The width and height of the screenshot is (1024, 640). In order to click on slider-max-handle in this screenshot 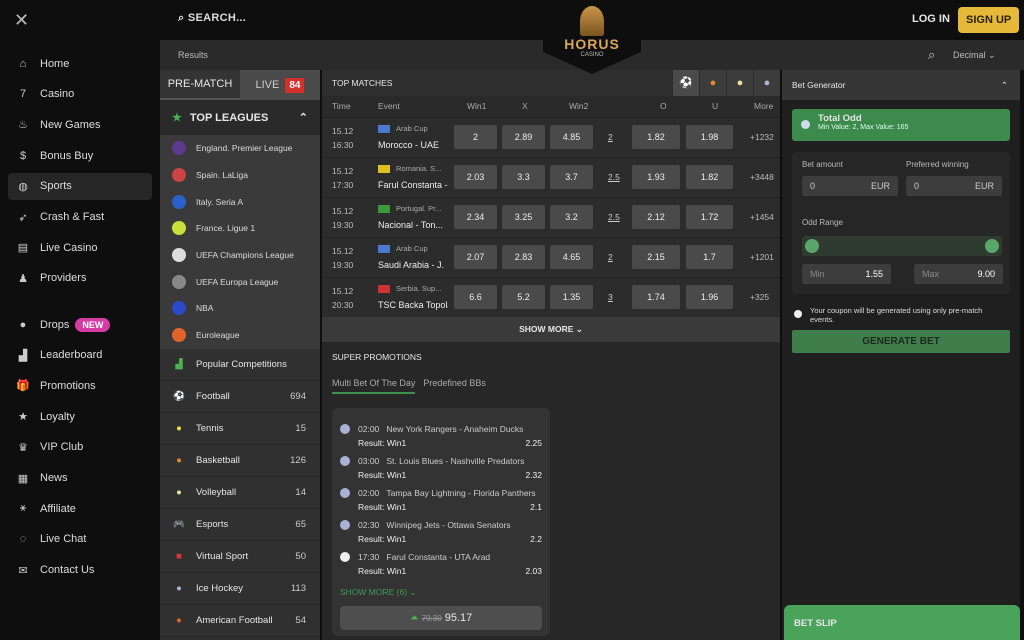, I will do `click(992, 246)`.